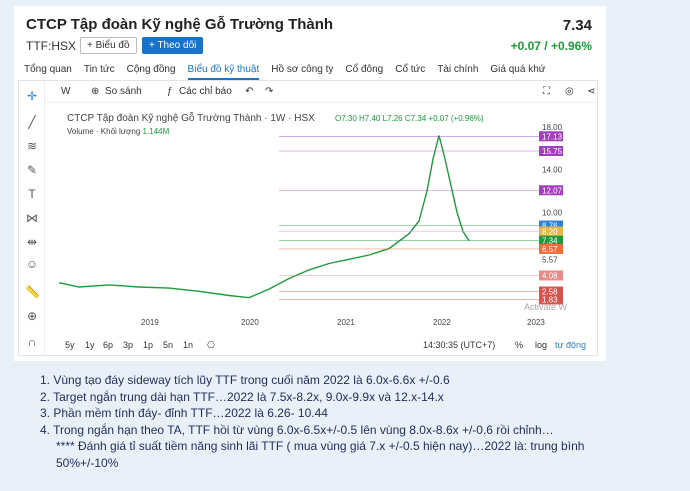 The image size is (690, 491). Describe the element at coordinates (150, 322) in the screenshot. I see `time-axis-label: 2019` at that location.